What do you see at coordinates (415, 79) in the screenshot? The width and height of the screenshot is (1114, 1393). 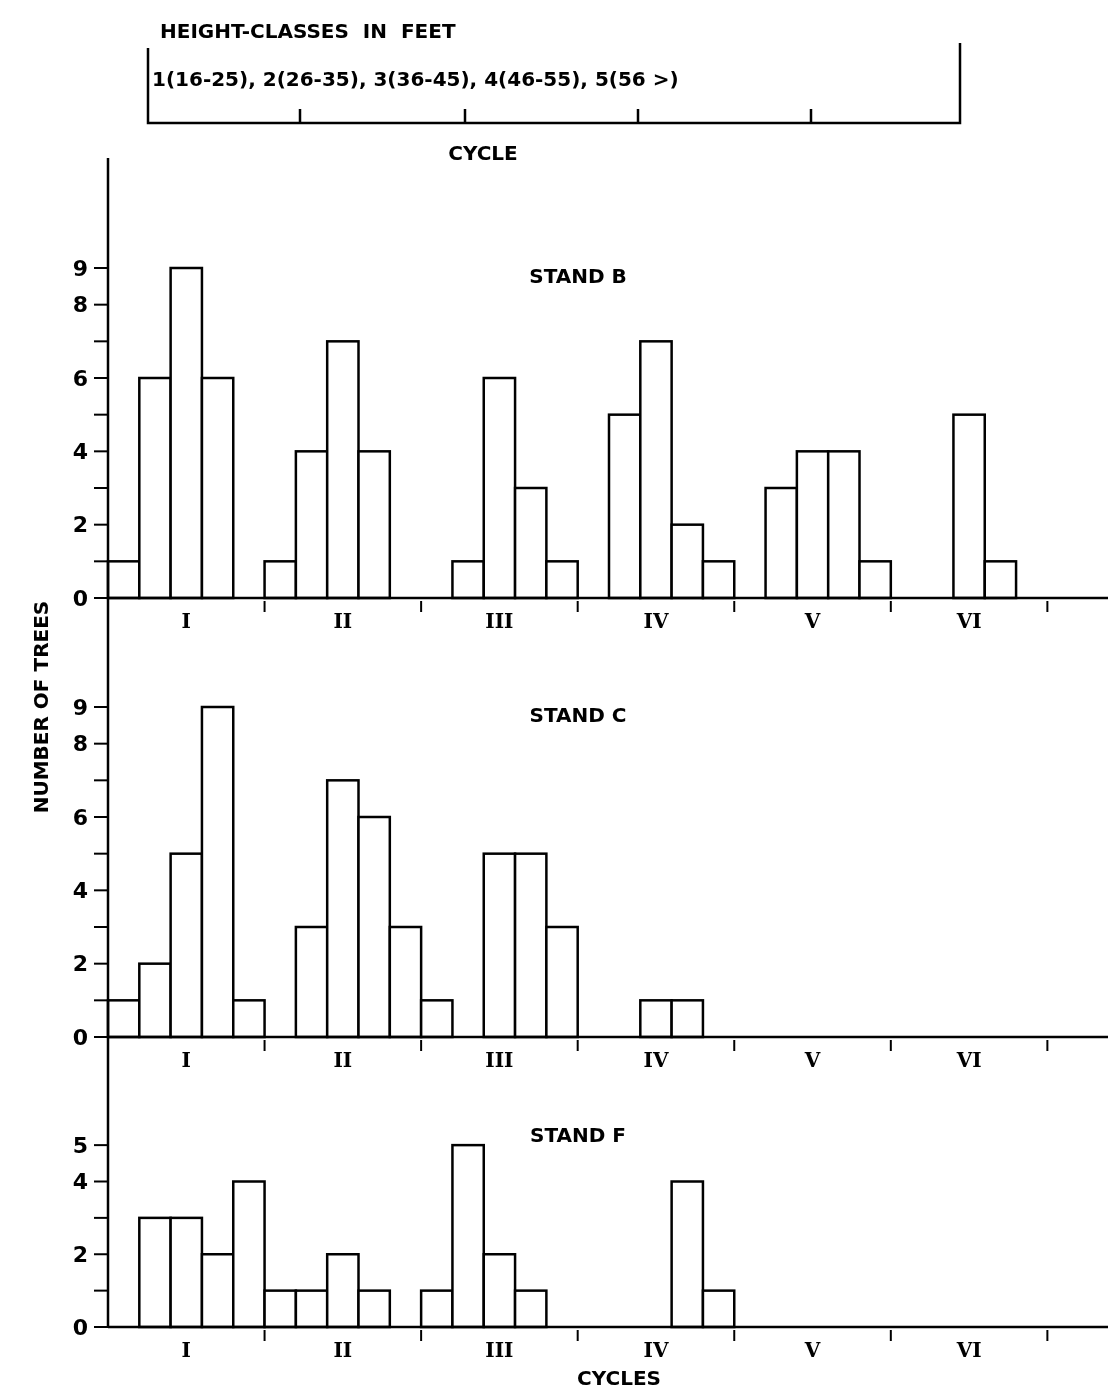 I see `text: 1(16-25), 2(26-35), 3(36-45), 4(46-55), 5(56 >)` at bounding box center [415, 79].